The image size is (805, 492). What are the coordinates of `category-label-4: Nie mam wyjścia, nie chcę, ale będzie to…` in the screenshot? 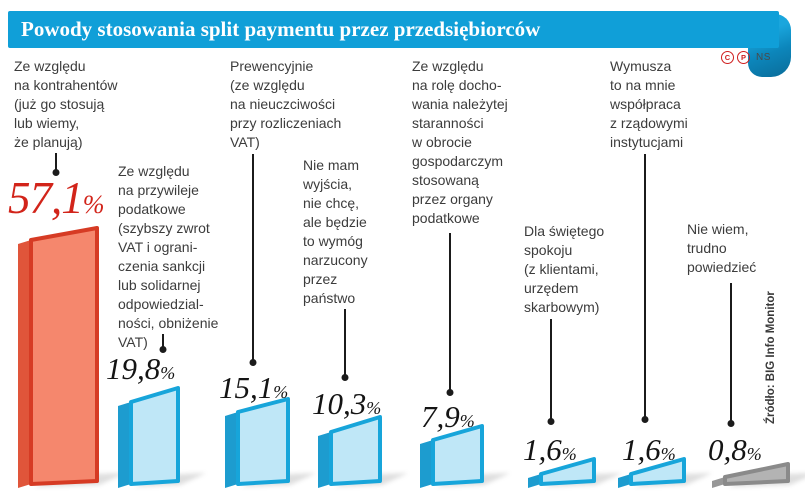 It's located at (335, 231).